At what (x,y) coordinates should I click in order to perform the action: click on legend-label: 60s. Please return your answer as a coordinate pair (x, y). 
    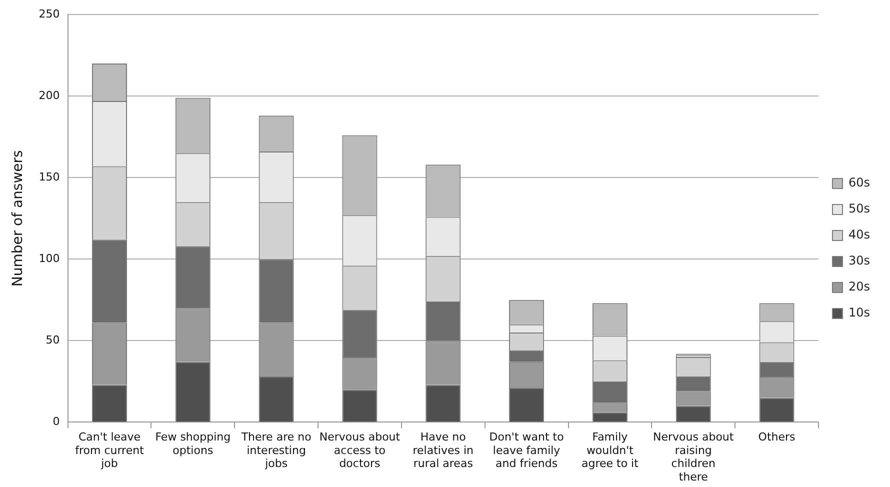
    Looking at the image, I should click on (859, 183).